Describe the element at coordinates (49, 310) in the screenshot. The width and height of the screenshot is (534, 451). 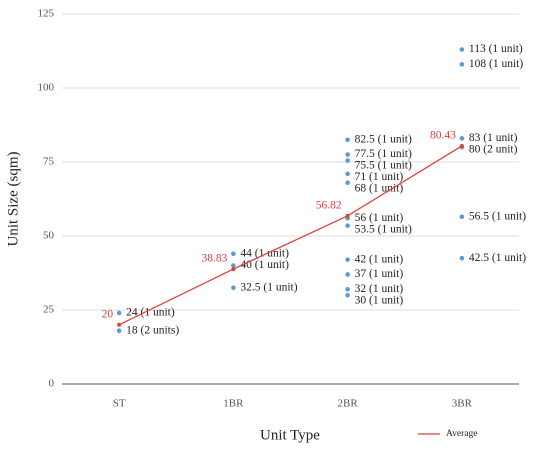
I see `y-tick-label: 25` at that location.